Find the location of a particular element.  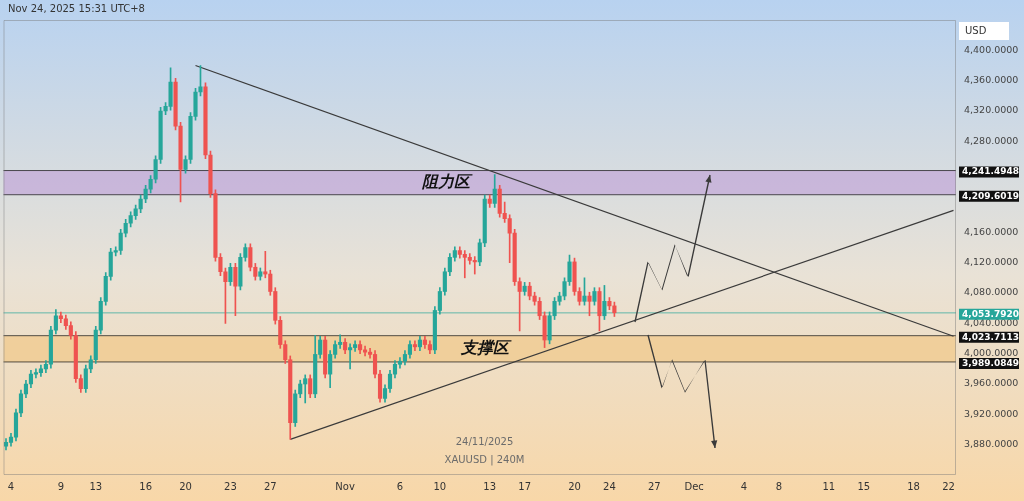

x-tick-label: 6 is located at coordinates (400, 486).